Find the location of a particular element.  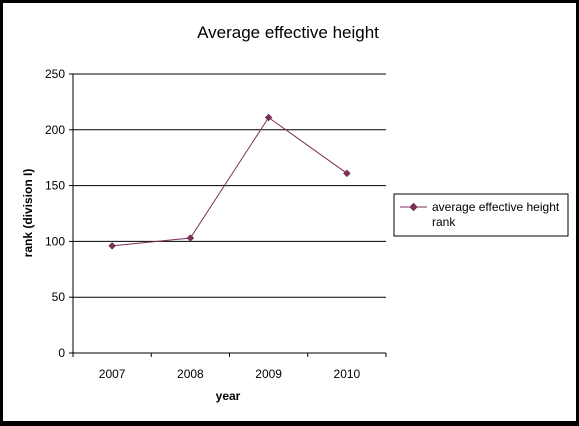

y-tick-label-0: 0 is located at coordinates (61, 353).